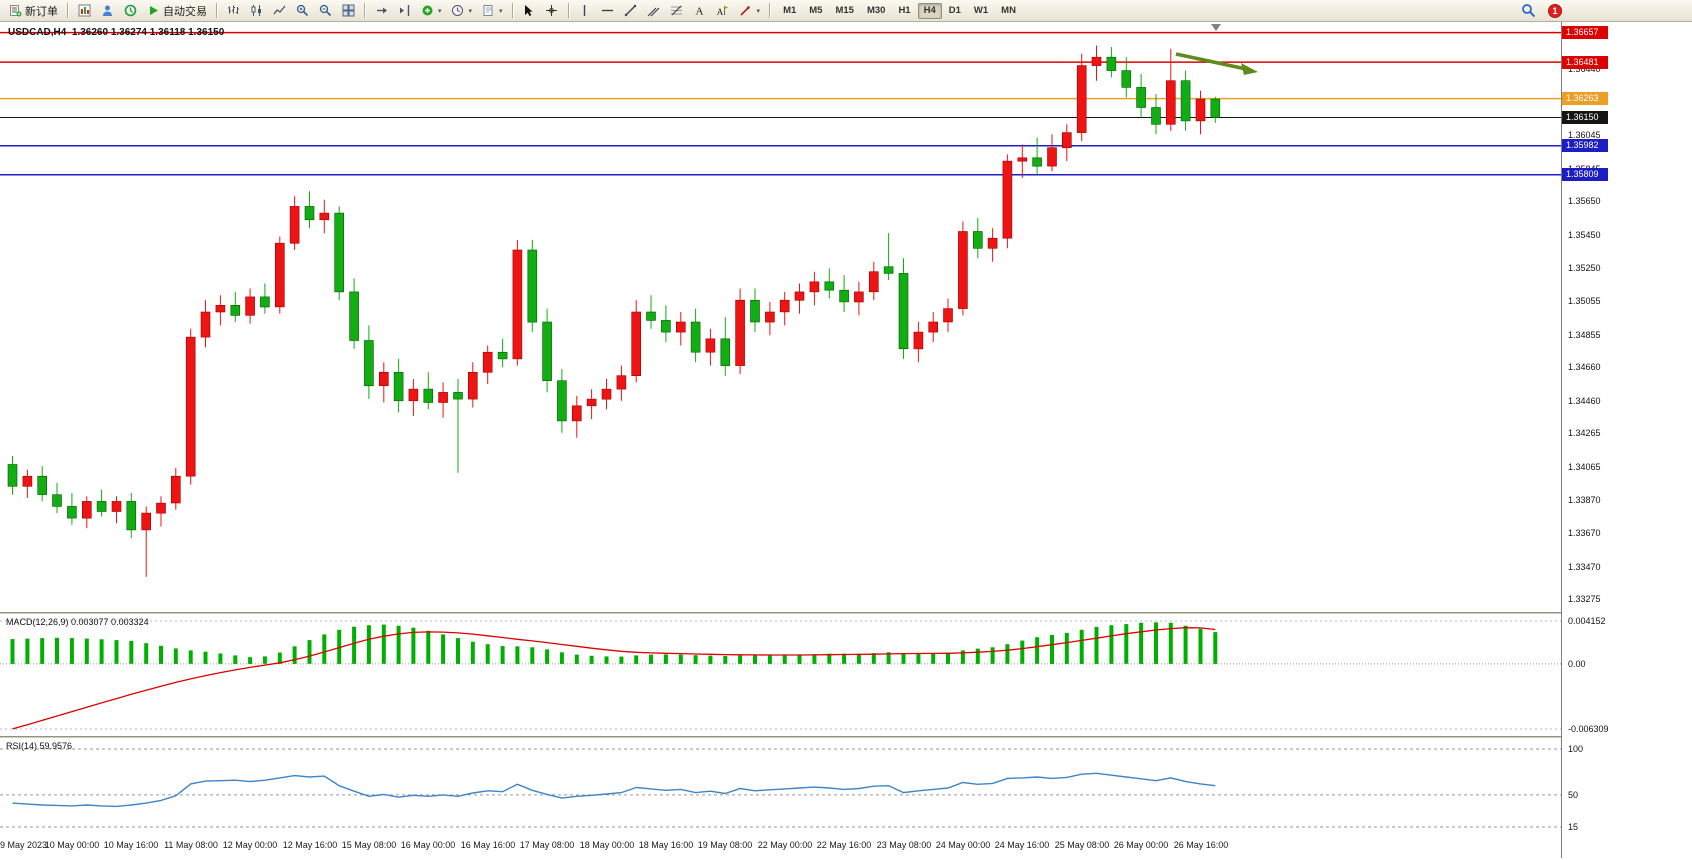  What do you see at coordinates (1584, 367) in the screenshot?
I see `price-scale-label: 1.34660` at bounding box center [1584, 367].